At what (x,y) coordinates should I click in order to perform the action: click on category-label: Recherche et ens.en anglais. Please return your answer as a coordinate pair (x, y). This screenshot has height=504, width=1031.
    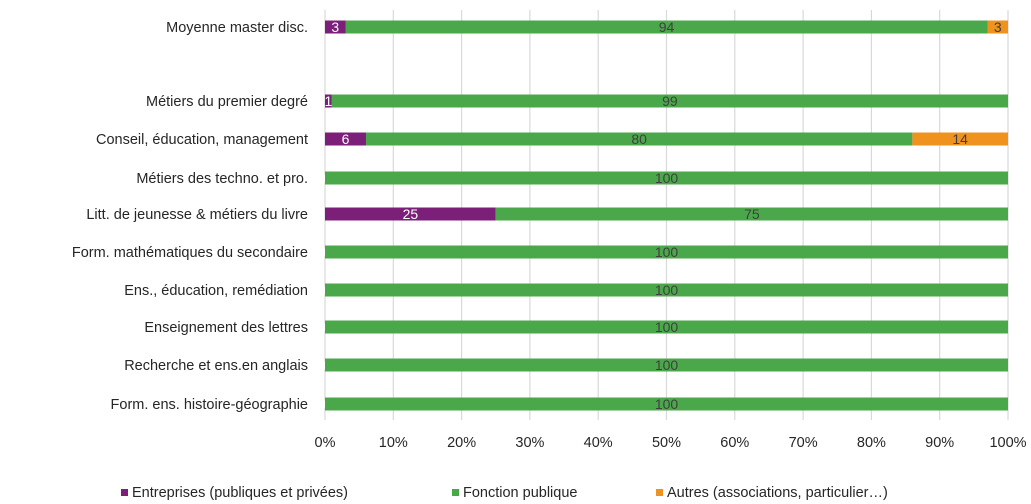
    Looking at the image, I should click on (216, 366).